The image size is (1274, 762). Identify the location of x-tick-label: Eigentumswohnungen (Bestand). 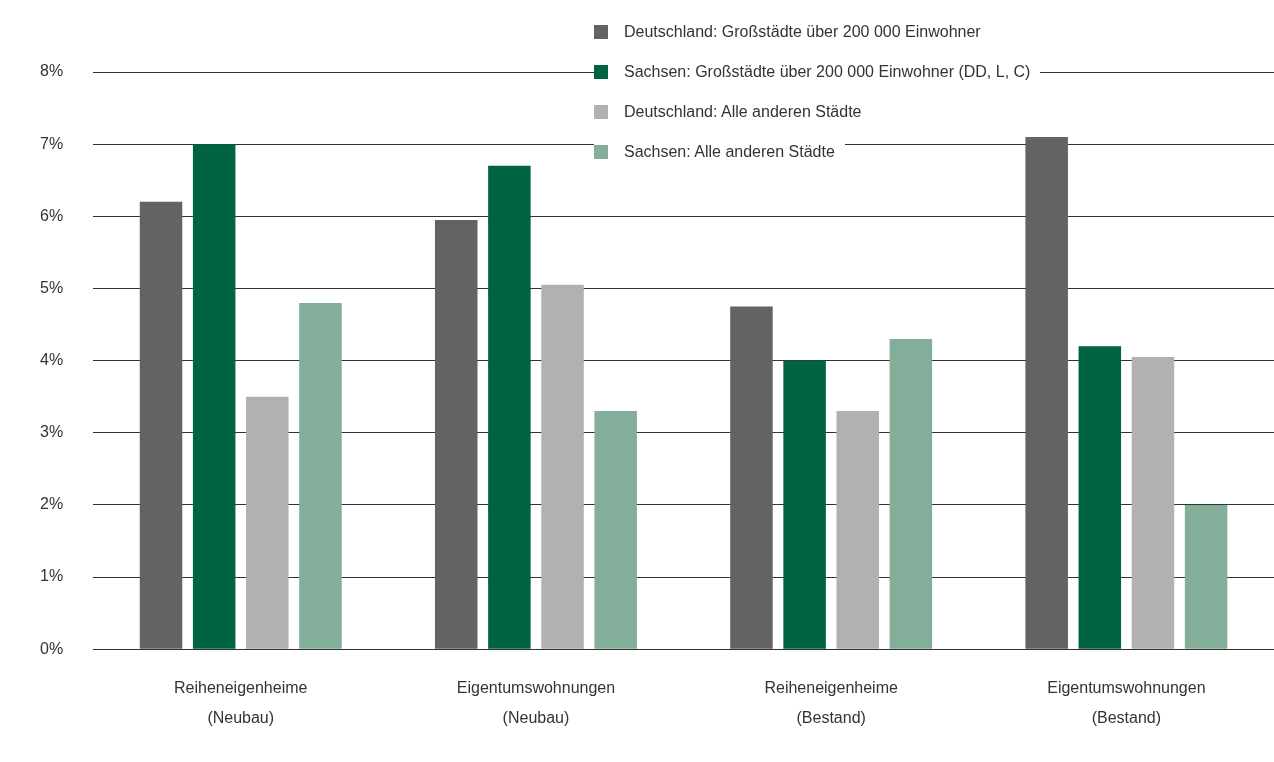
(1126, 702).